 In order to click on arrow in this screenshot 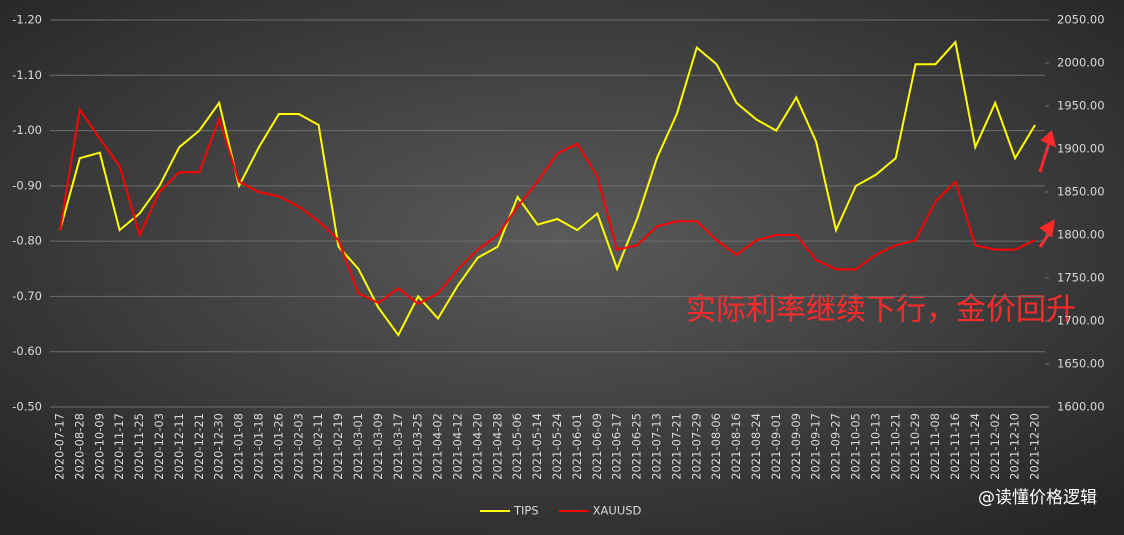, I will do `click(1047, 151)`.